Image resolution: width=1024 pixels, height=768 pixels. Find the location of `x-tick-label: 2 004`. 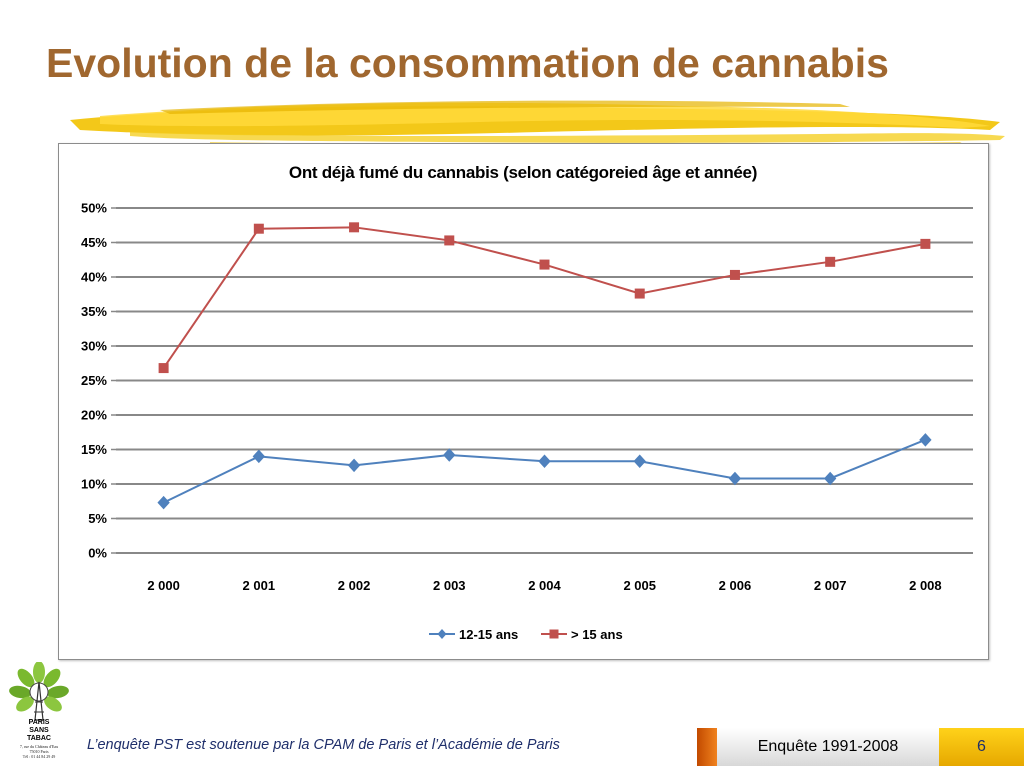

x-tick-label: 2 004 is located at coordinates (544, 585).